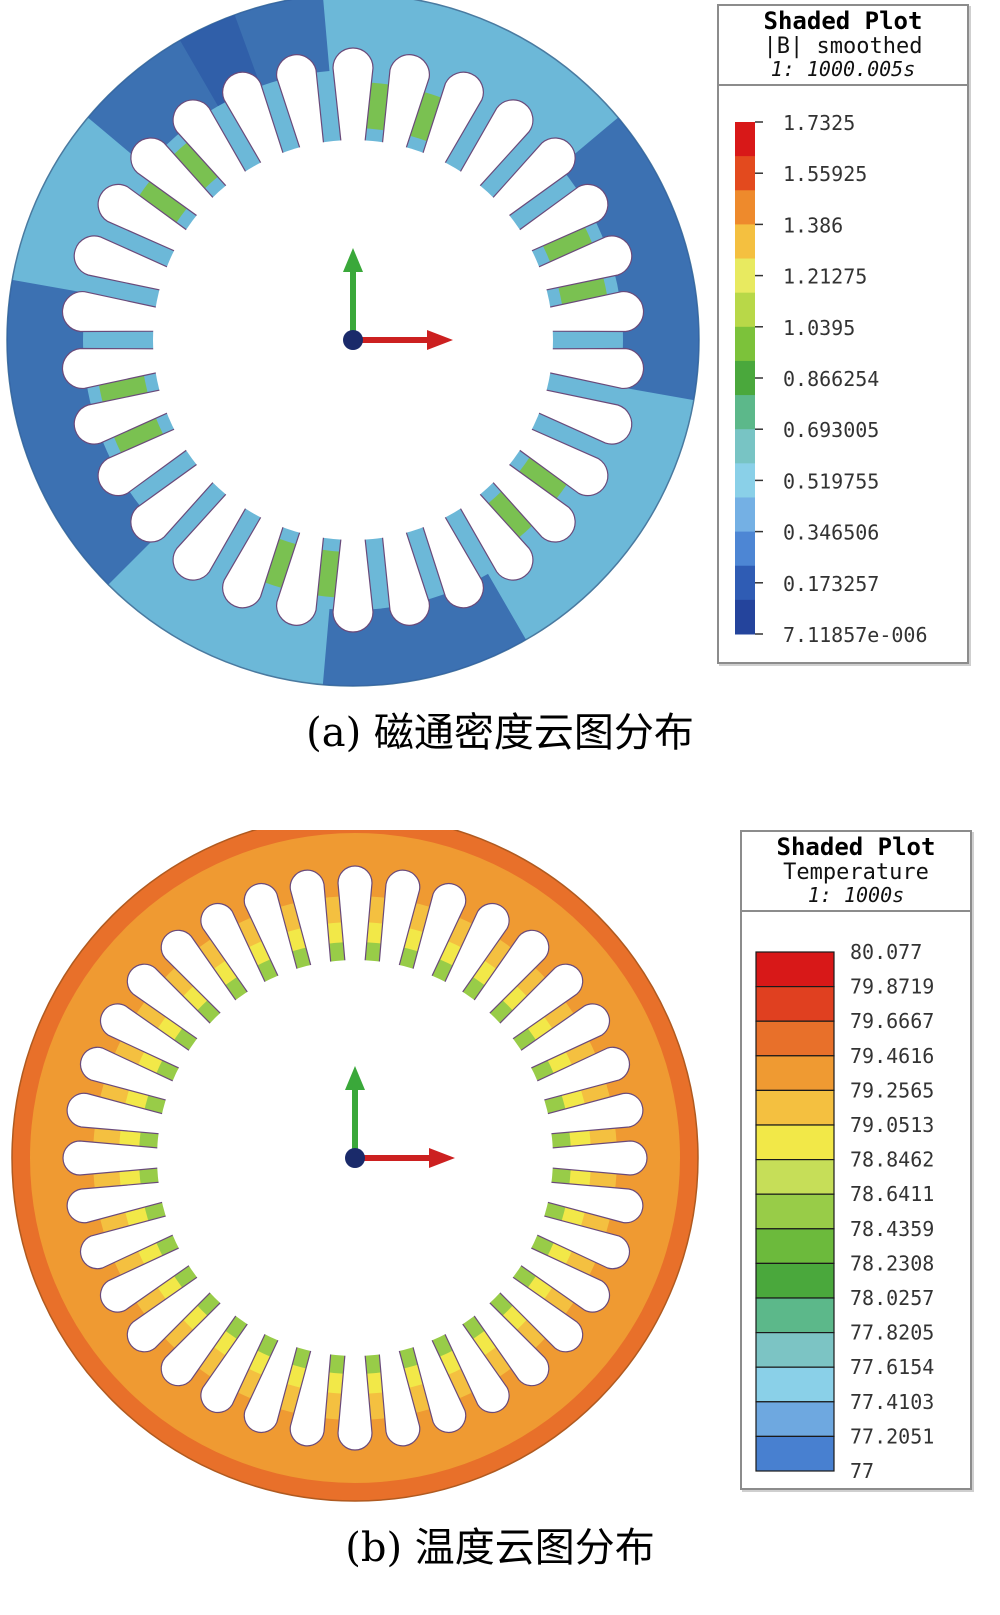 The width and height of the screenshot is (1000, 1615). Describe the element at coordinates (892, 1333) in the screenshot. I see `legend-value: 77.8205` at that location.